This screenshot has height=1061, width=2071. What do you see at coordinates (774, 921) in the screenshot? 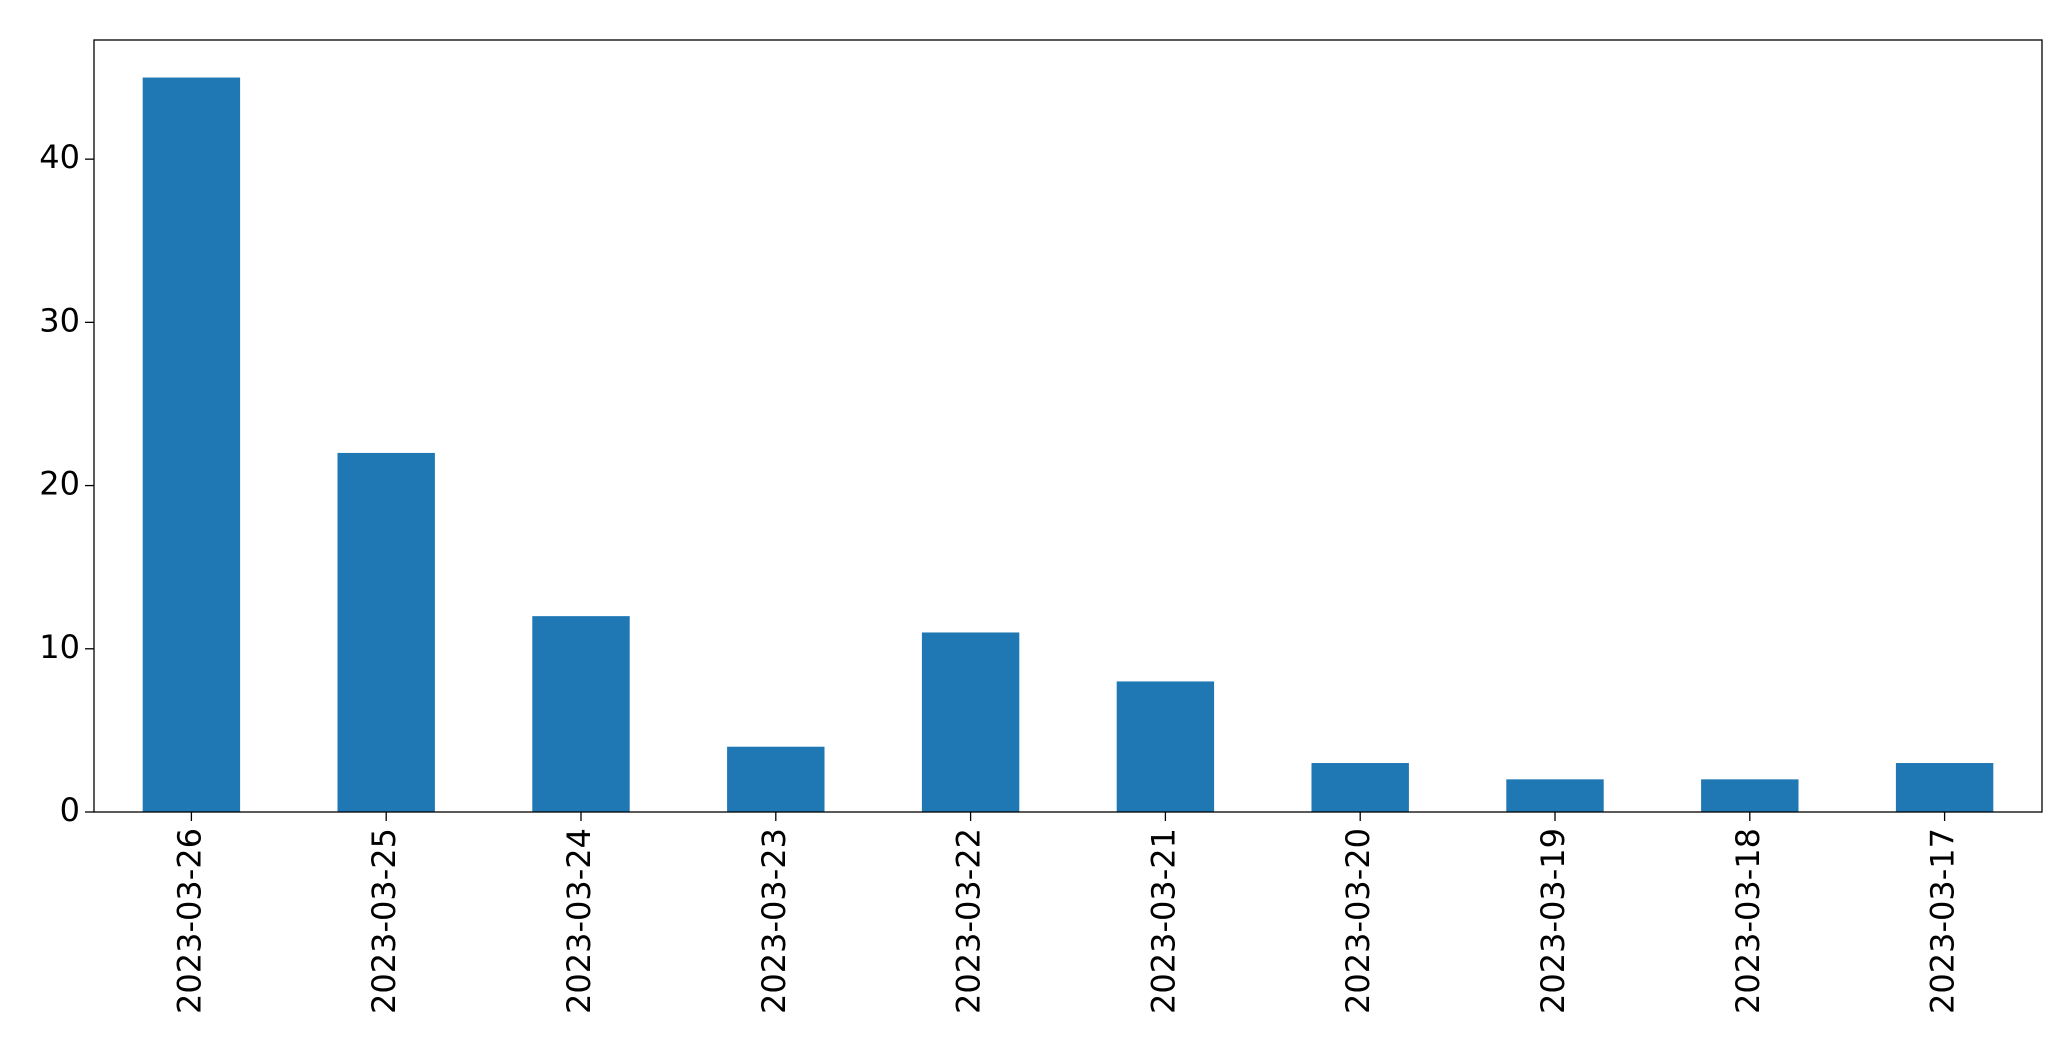
I see `x-tick-label: 2023-03-23` at bounding box center [774, 921].